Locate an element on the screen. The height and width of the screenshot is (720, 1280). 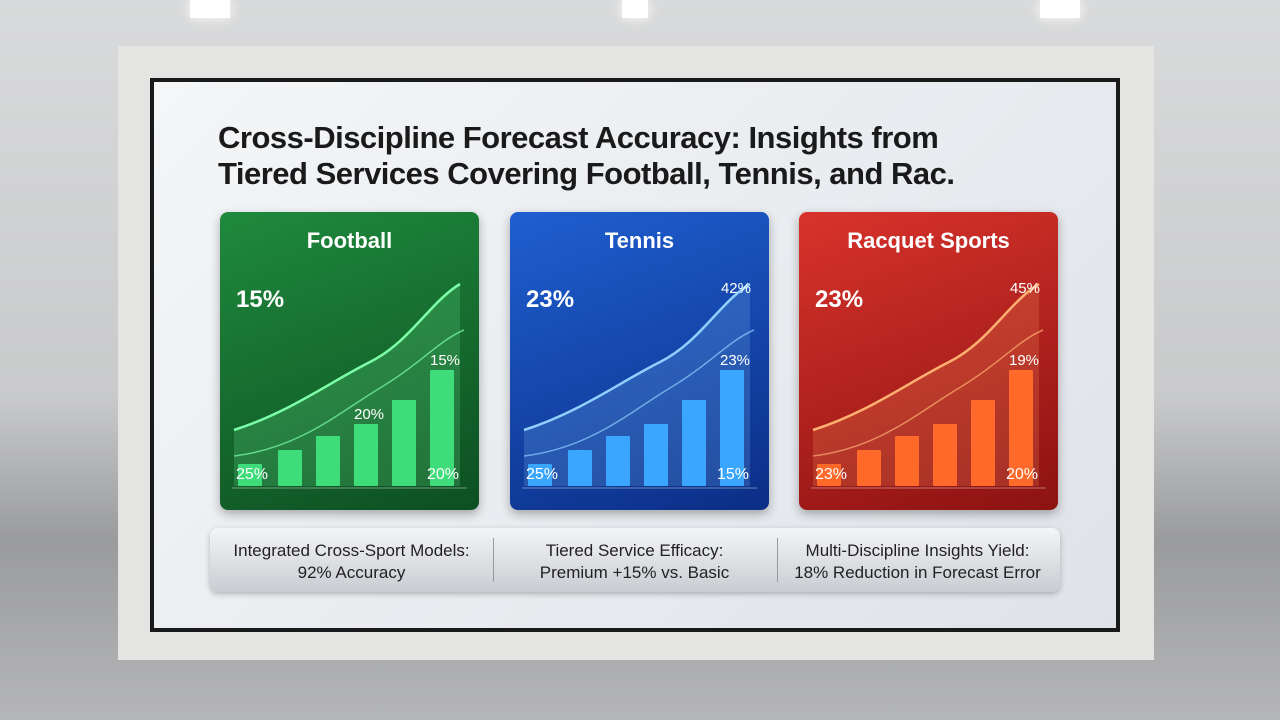
summary-line: 18% Reduction in Forecast Error is located at coordinates (917, 572).